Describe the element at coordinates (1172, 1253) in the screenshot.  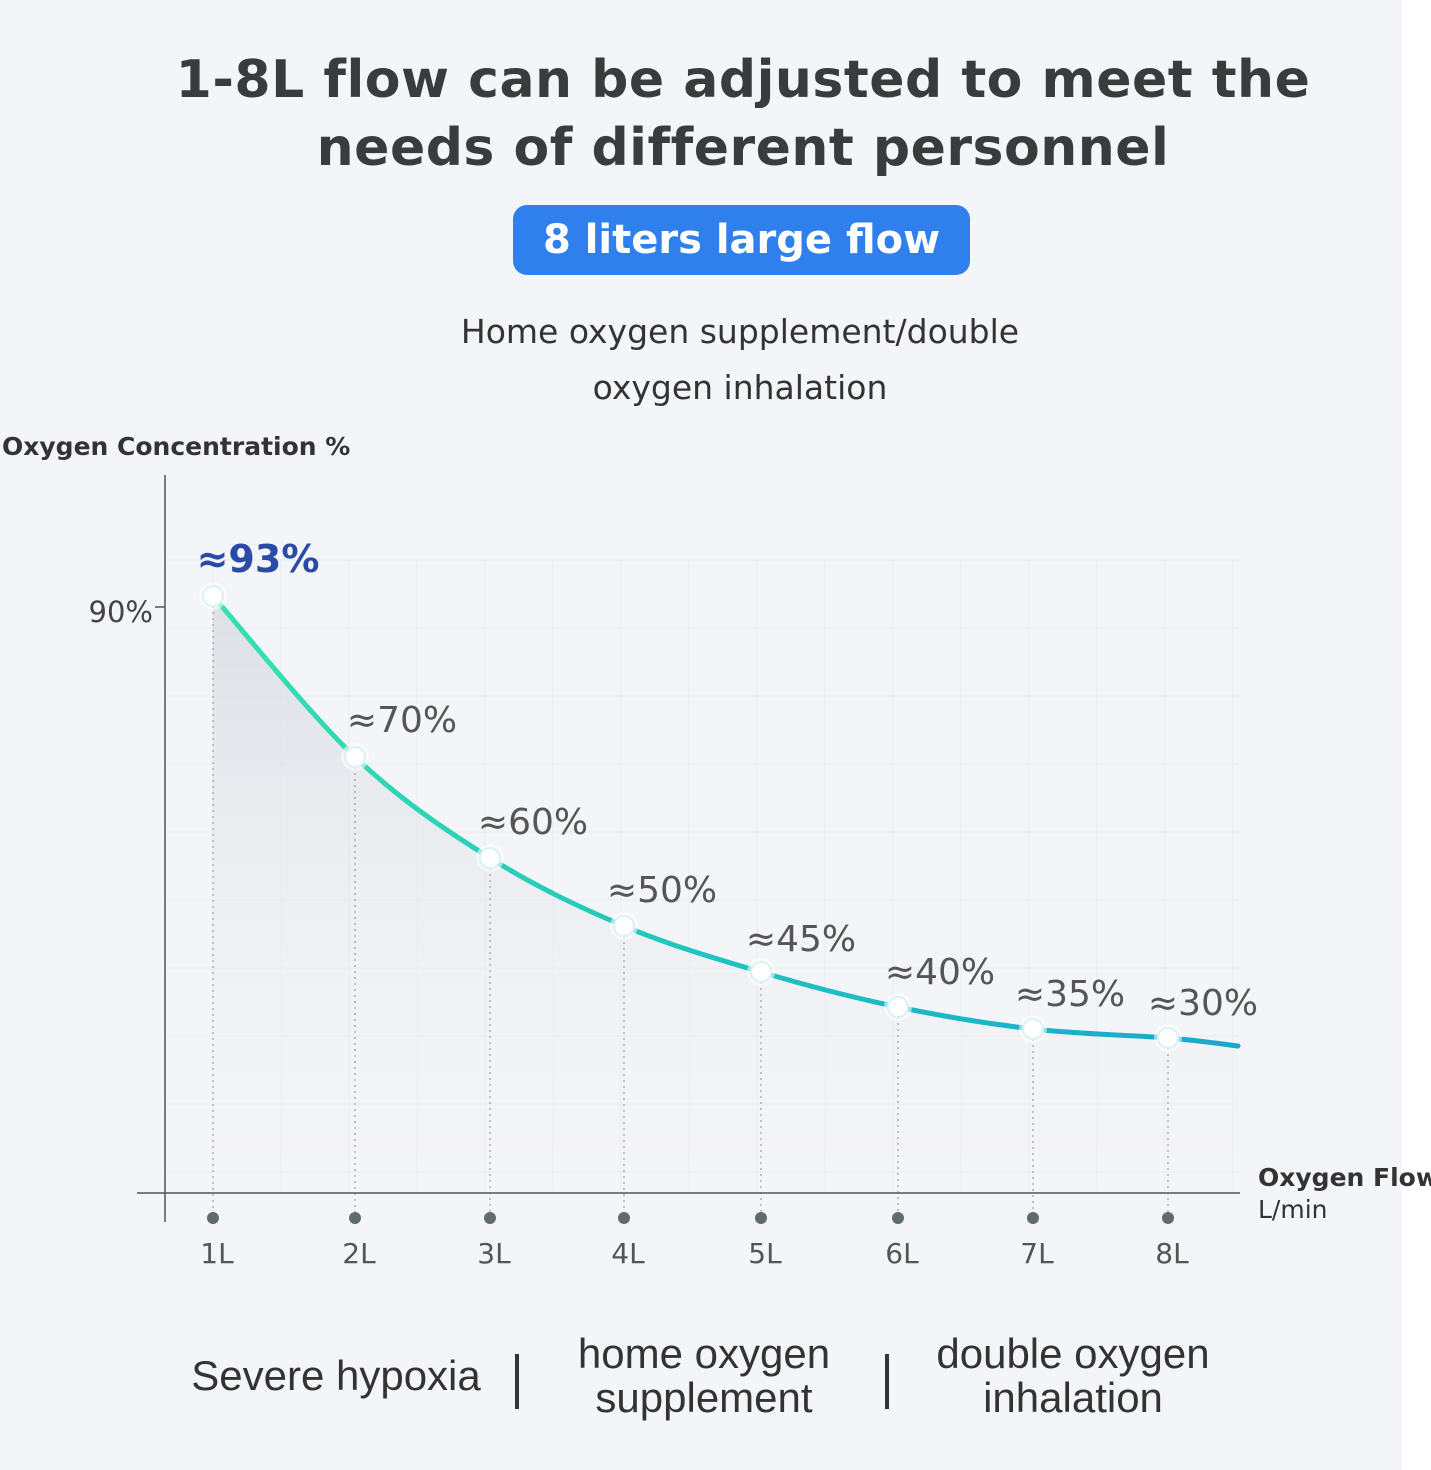
I see `x-tick-label: 8L` at that location.